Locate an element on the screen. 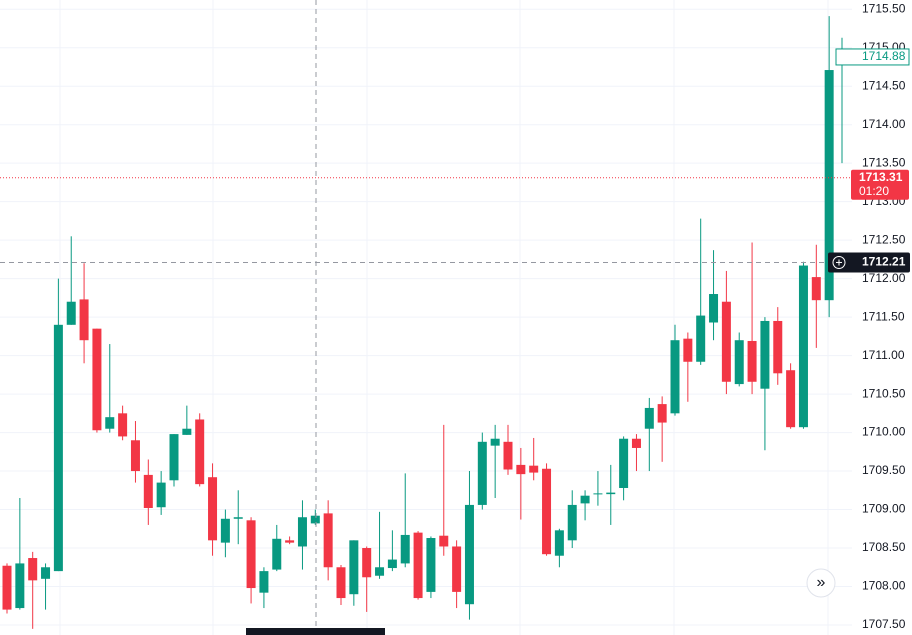  y-tick-label: 1710.00 is located at coordinates (884, 432).